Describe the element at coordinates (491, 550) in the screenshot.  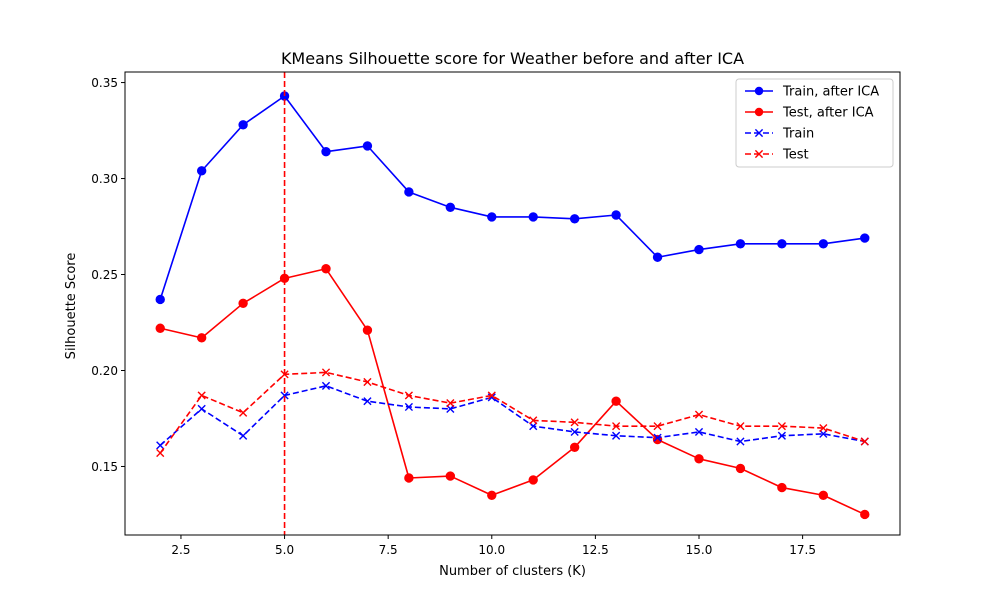
I see `x-tick-label: 10.0` at that location.